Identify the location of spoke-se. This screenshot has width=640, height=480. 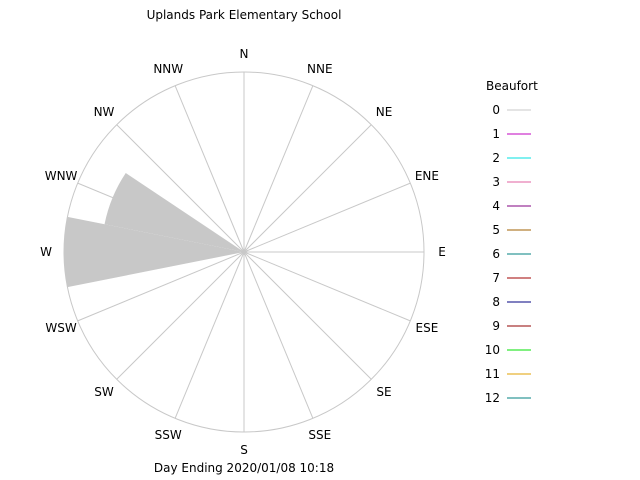
(307, 315).